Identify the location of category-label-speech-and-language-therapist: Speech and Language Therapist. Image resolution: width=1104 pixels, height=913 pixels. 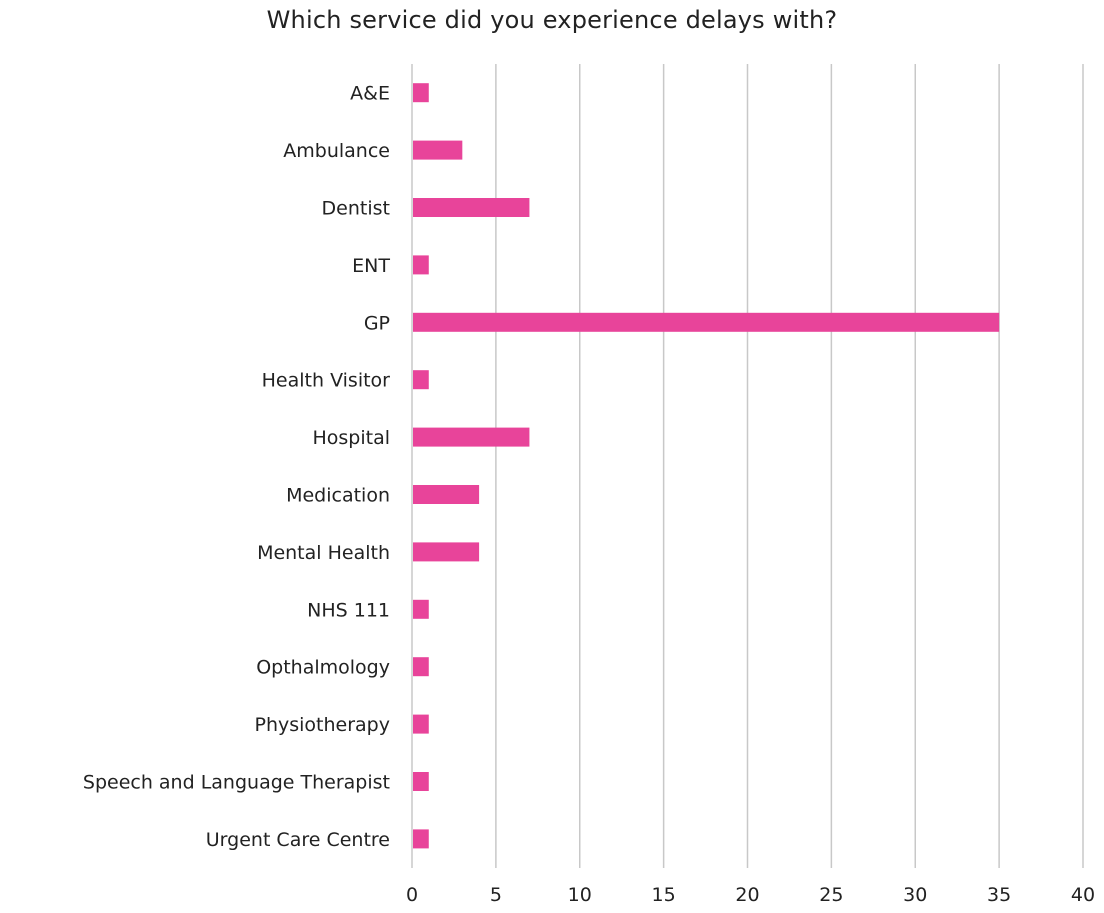
(236, 783).